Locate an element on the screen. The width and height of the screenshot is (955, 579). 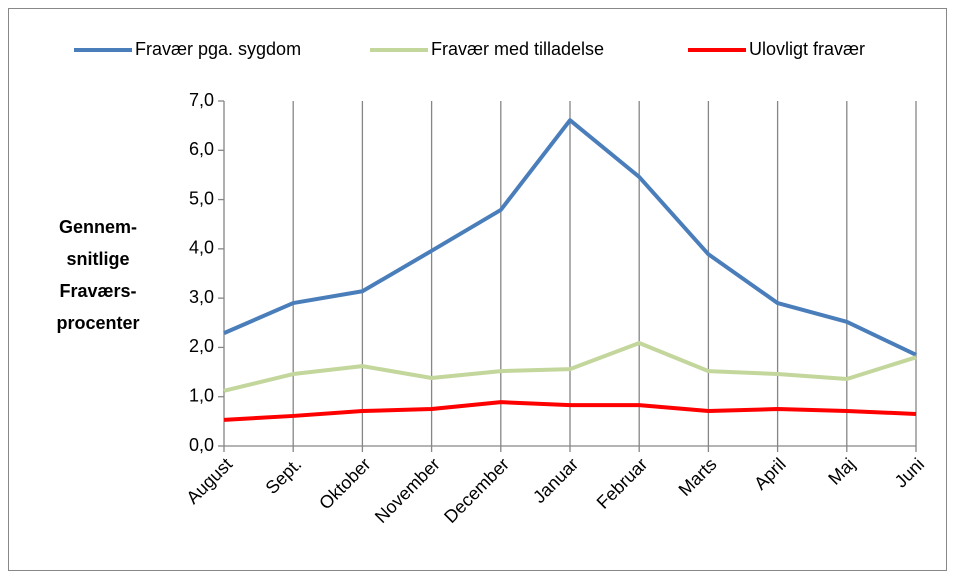
y-tick-label: 7,0 is located at coordinates (201, 100).